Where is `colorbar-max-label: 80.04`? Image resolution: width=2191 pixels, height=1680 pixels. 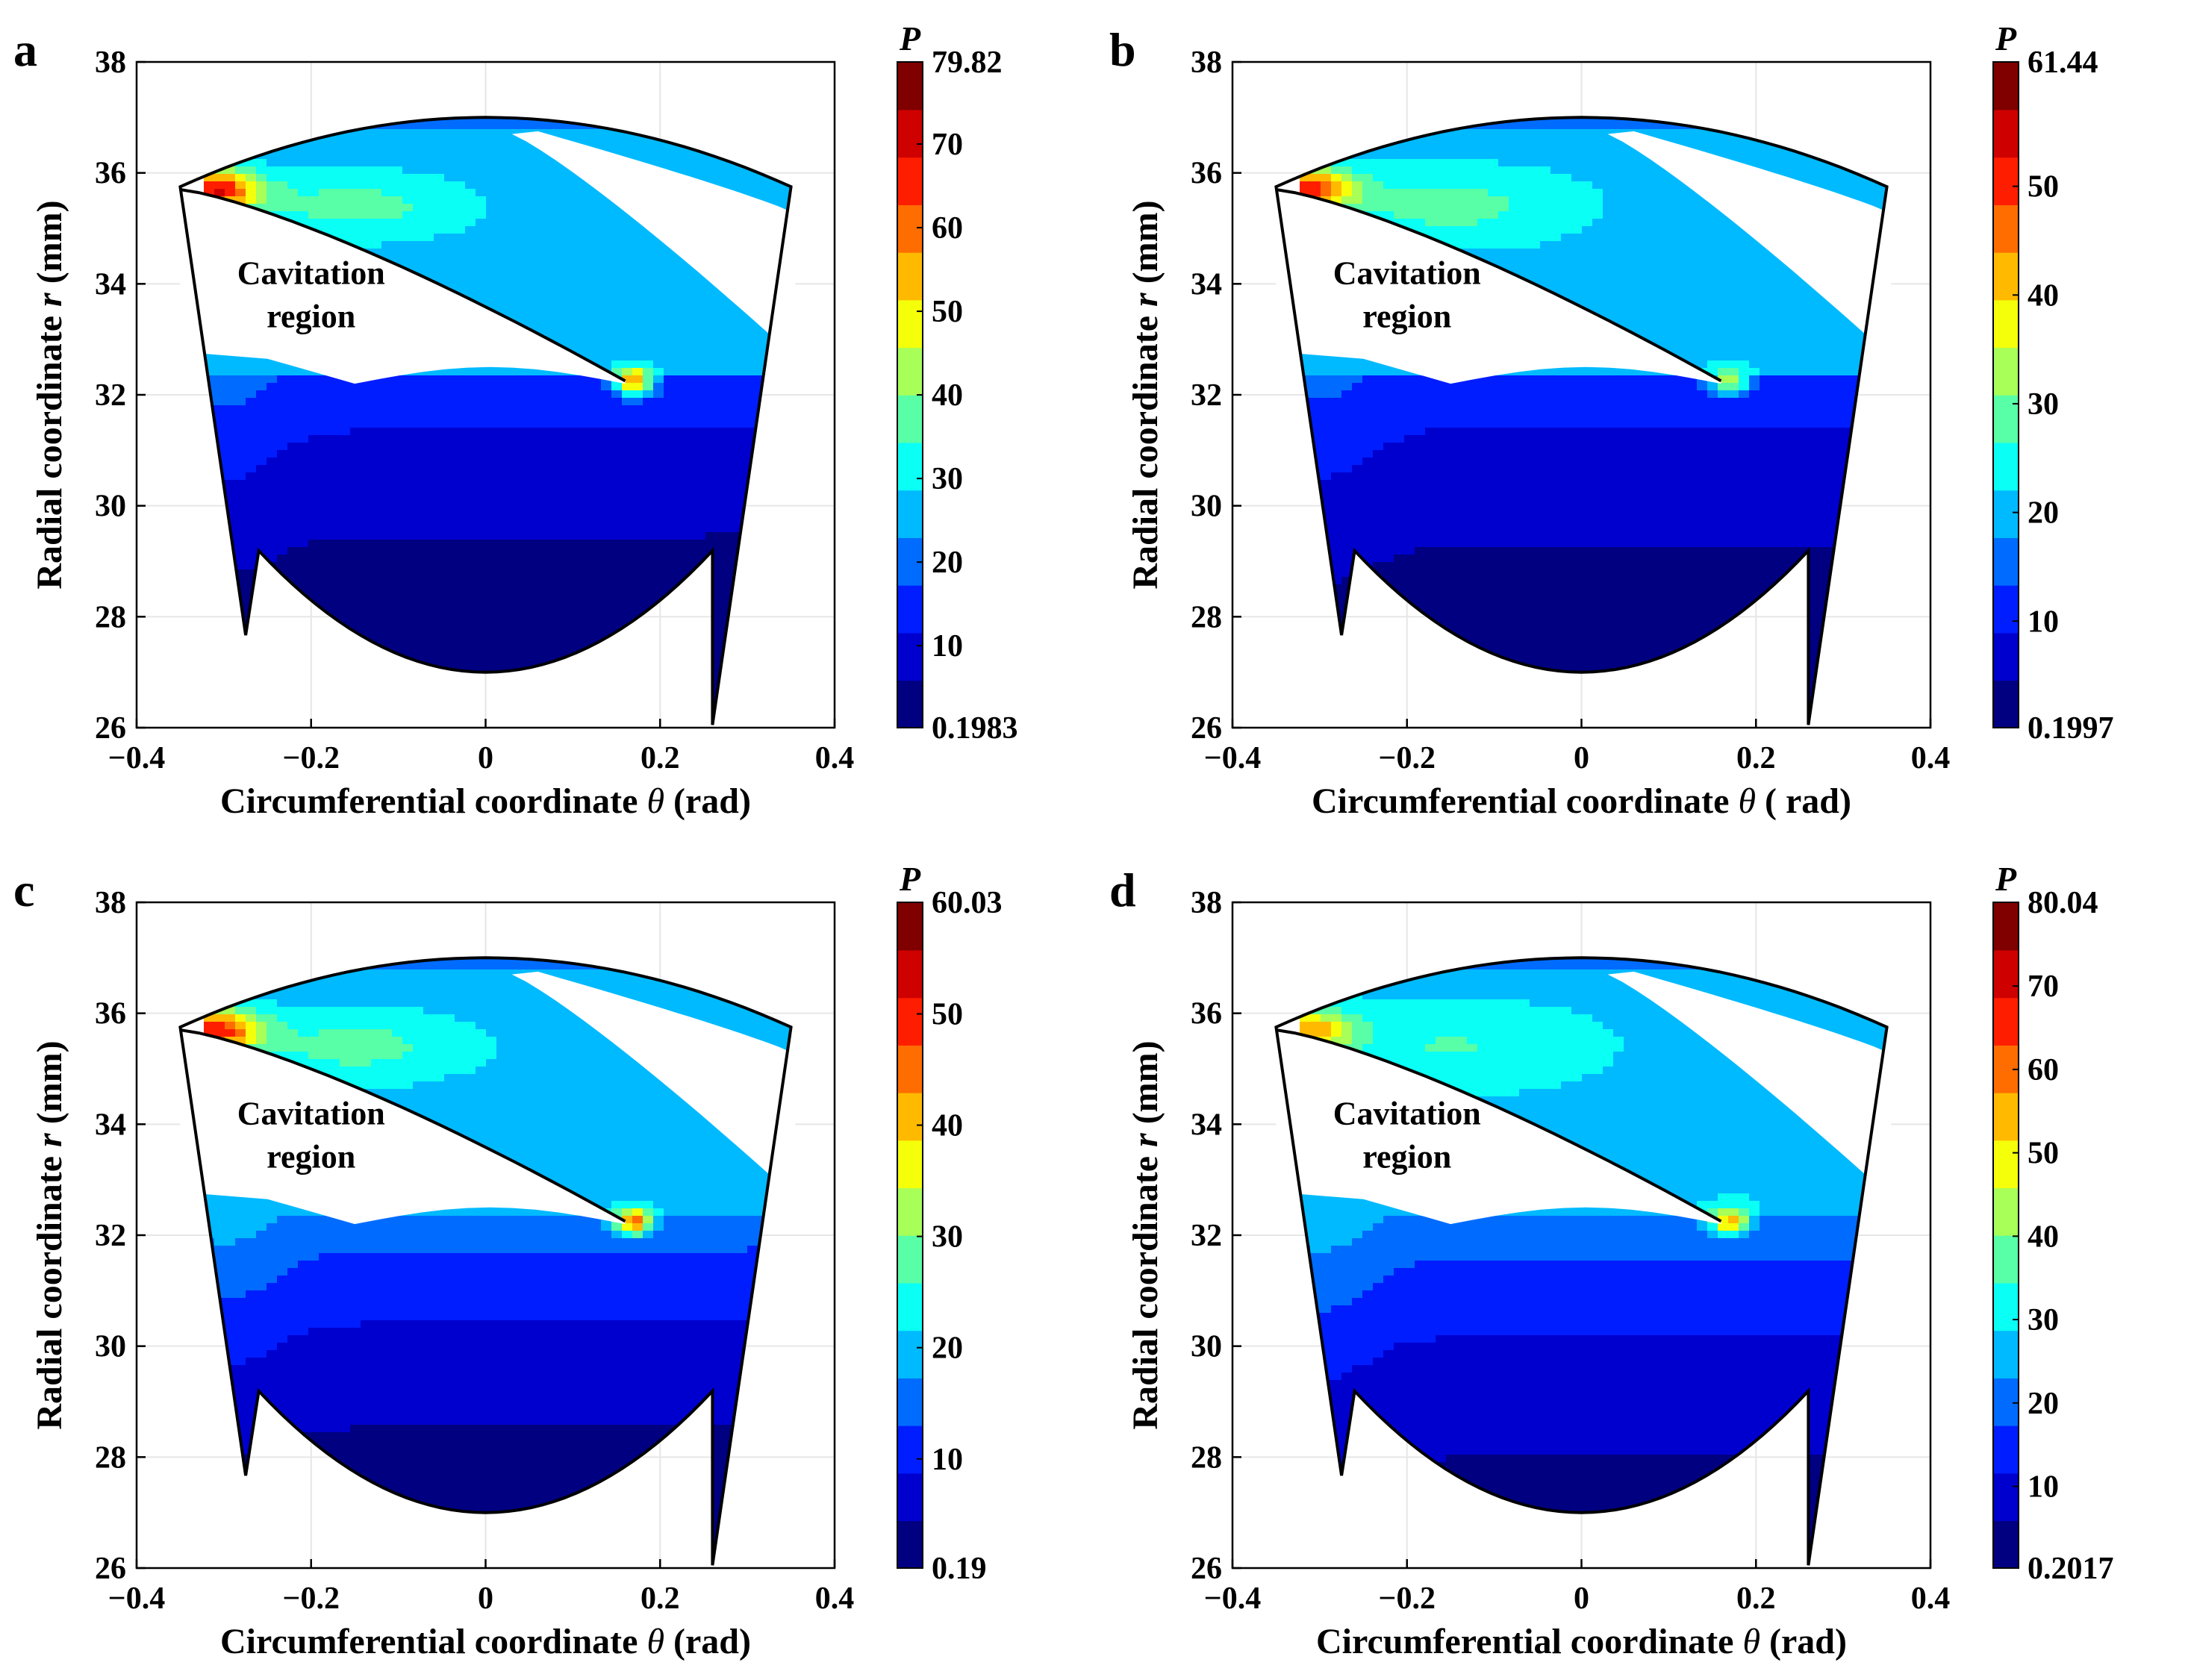
colorbar-max-label: 80.04 is located at coordinates (2063, 903).